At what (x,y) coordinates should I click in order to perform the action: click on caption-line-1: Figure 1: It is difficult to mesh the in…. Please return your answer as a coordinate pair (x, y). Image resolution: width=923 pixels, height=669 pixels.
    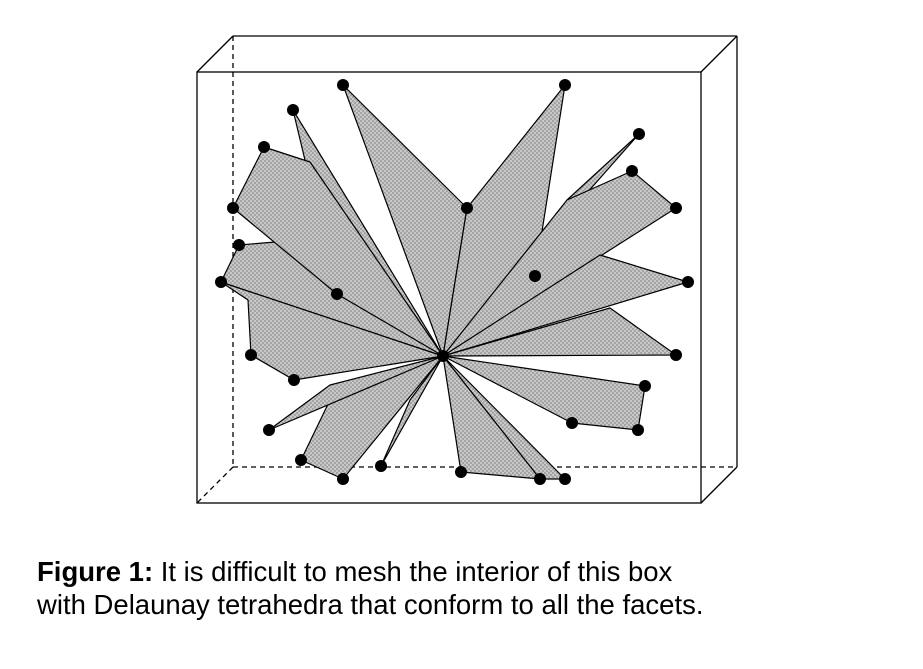
    Looking at the image, I should click on (467, 571).